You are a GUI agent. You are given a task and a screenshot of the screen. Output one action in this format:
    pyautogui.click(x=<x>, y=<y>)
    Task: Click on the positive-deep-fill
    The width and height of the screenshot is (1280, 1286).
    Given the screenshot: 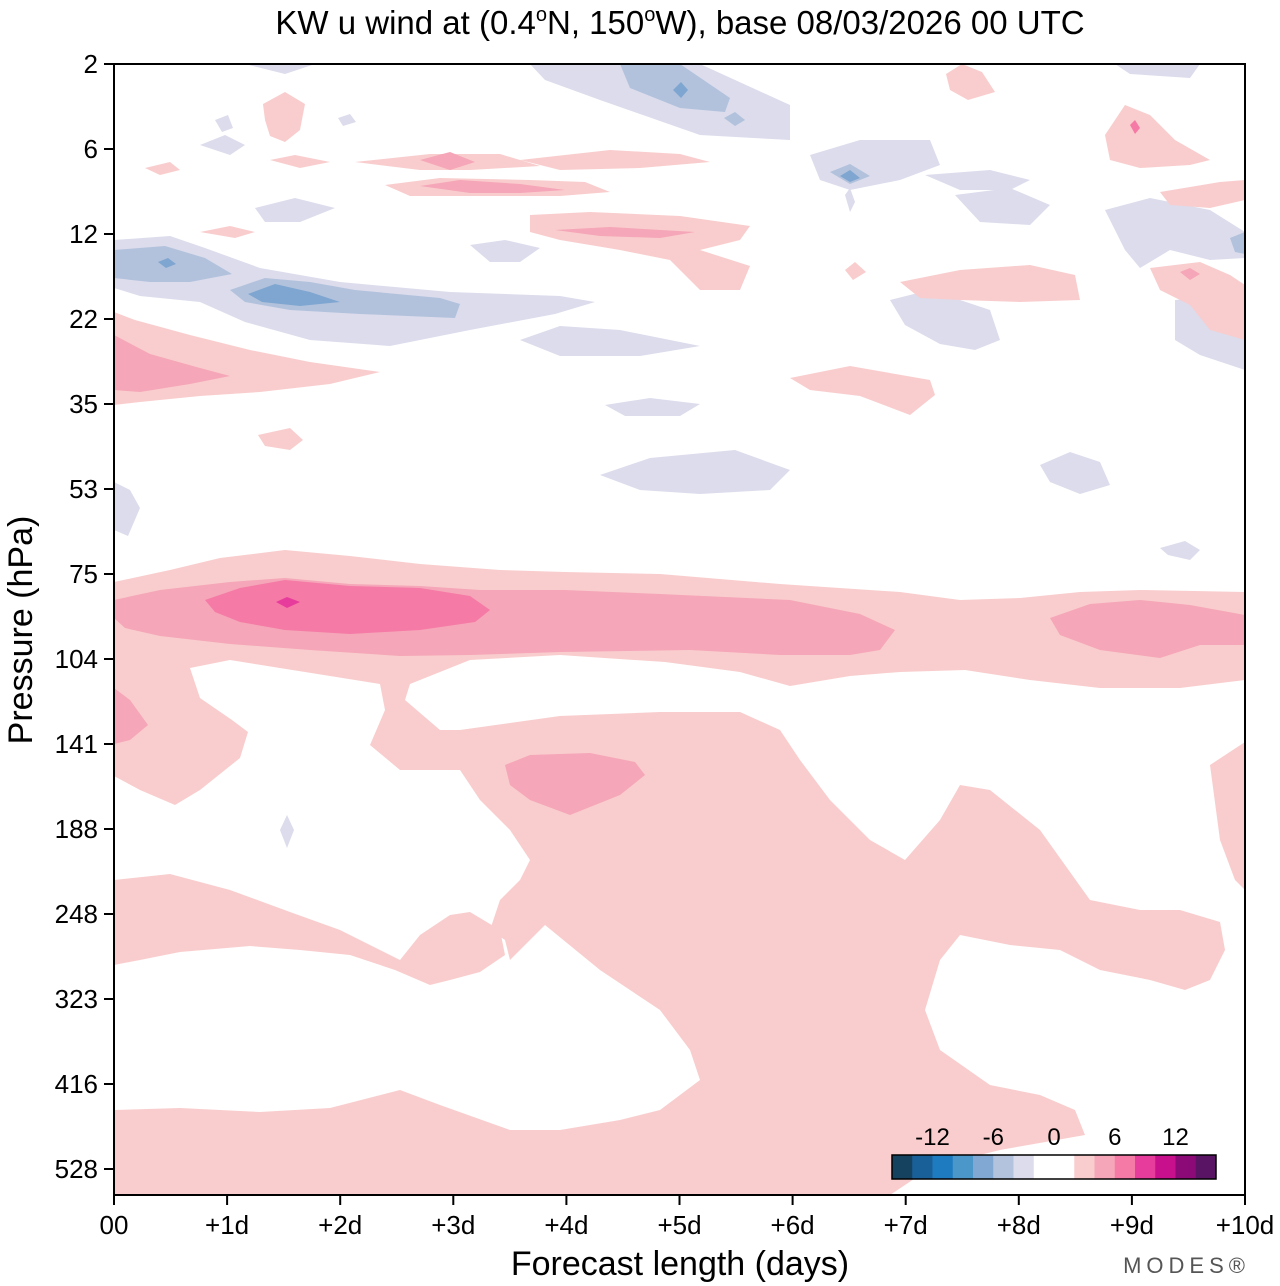 What is the action you would take?
    pyautogui.click(x=288, y=602)
    